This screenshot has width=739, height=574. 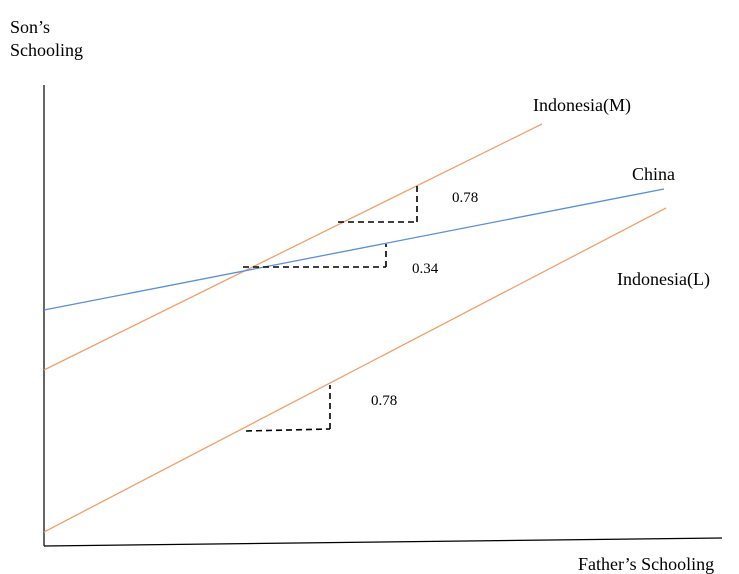 I want to click on slope-label-china: 0.34, so click(x=425, y=269).